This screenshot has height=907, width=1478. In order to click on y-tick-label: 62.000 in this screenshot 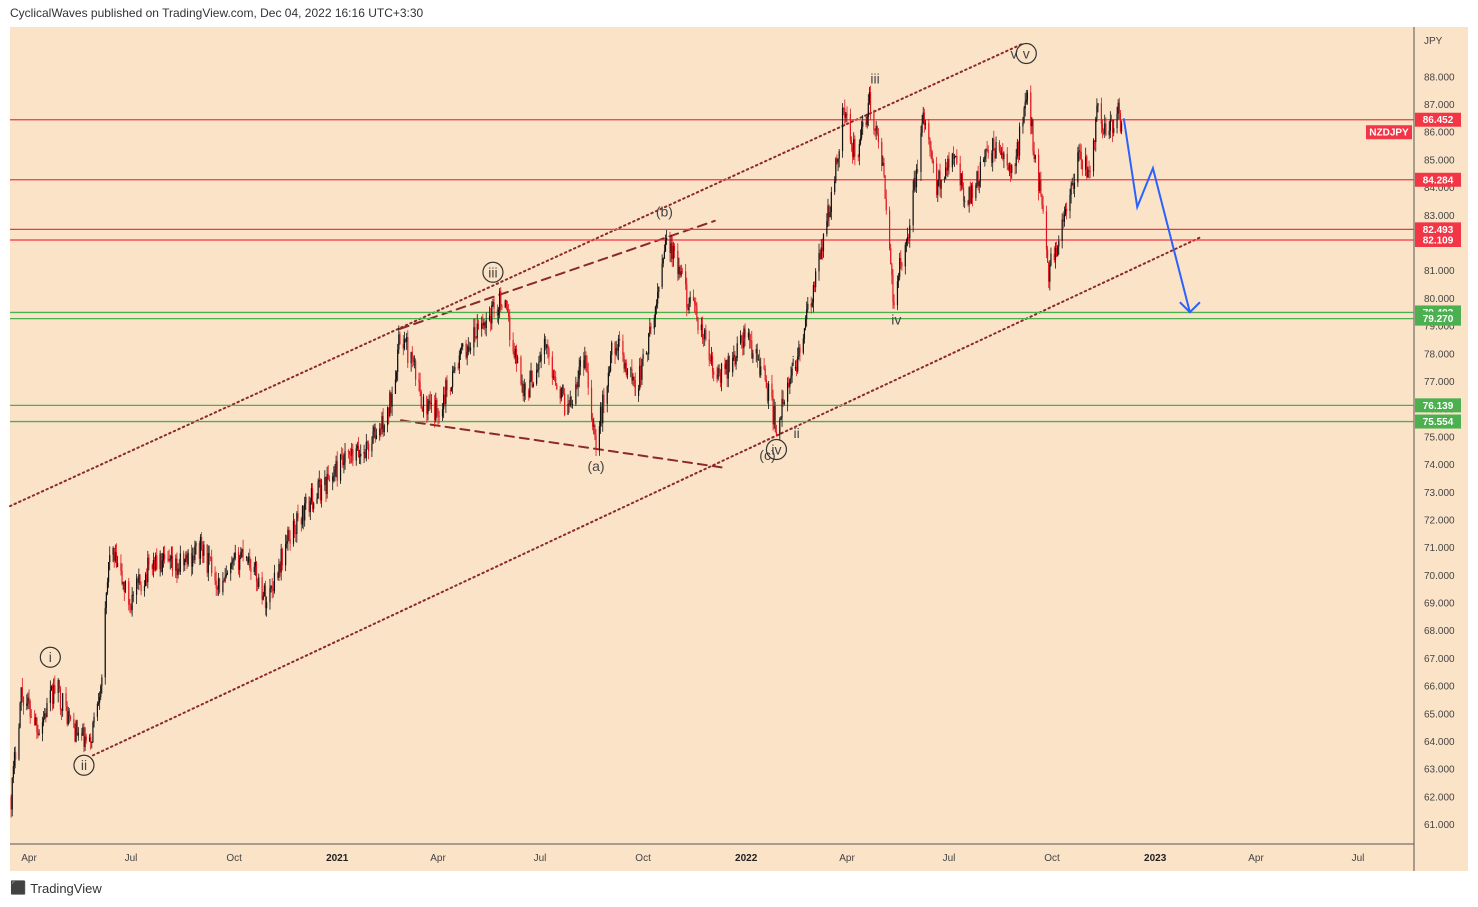, I will do `click(1439, 797)`.